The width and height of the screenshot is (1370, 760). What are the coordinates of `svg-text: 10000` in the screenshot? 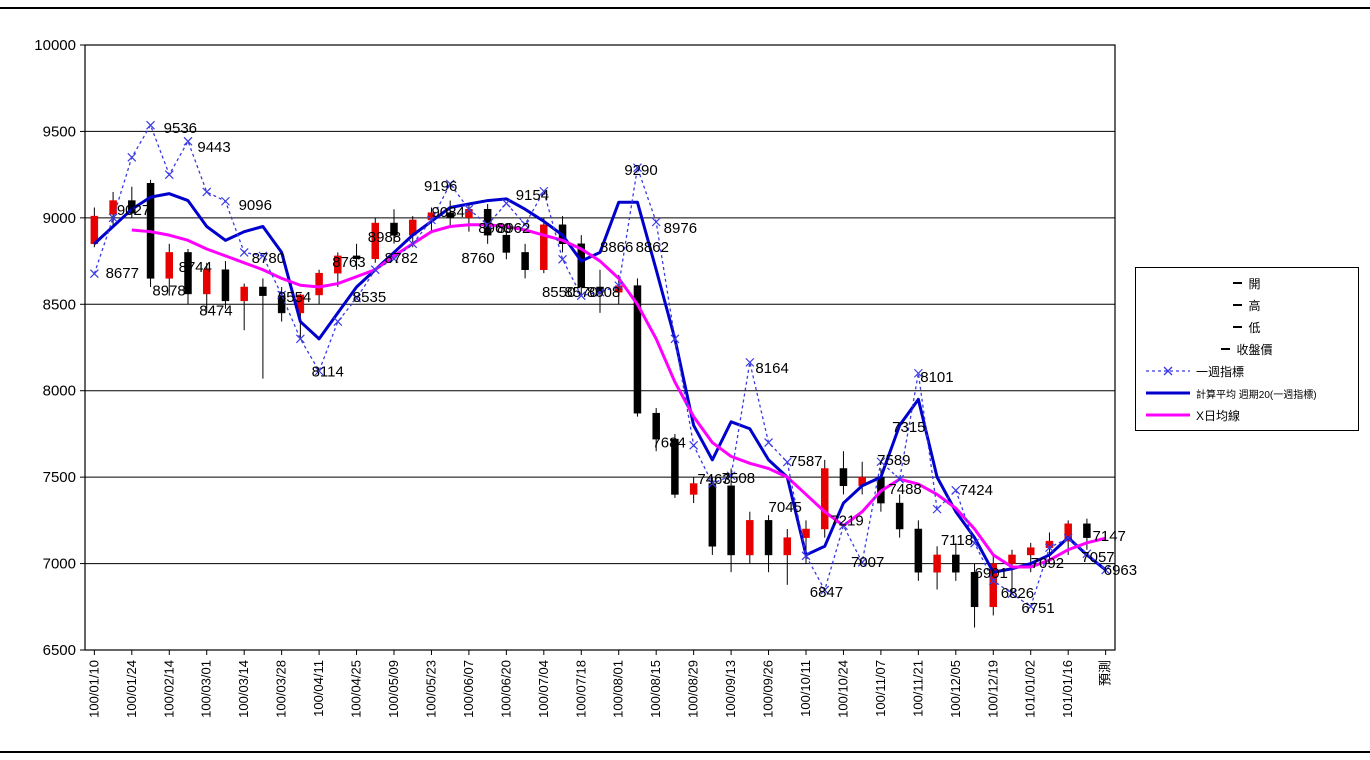 It's located at (55, 45).